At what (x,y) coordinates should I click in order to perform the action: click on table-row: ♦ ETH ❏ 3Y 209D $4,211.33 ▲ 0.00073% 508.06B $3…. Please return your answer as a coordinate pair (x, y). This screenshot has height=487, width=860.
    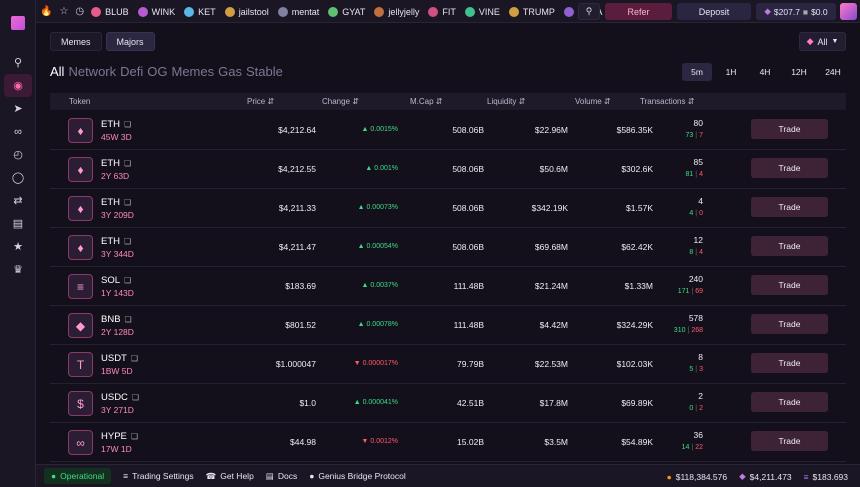
    Looking at the image, I should click on (448, 208).